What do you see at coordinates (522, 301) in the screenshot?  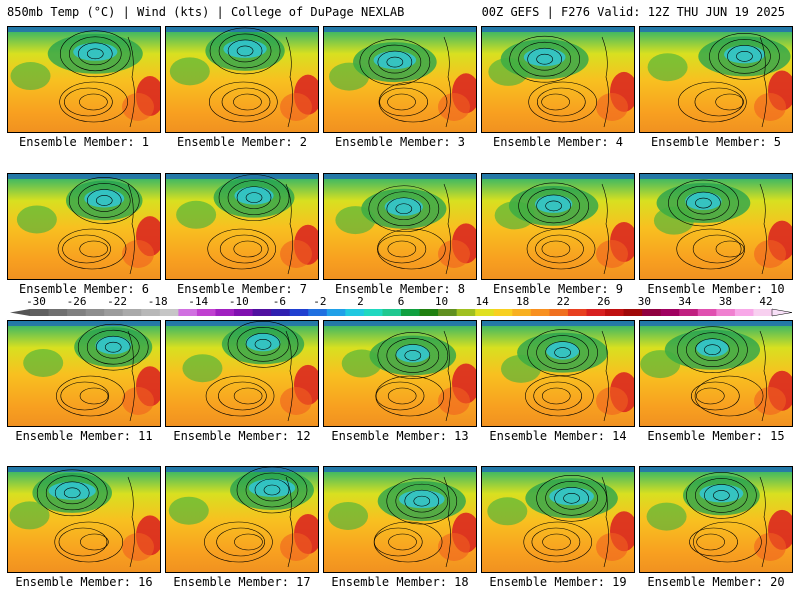 I see `colorbar-tick-label: 18` at bounding box center [522, 301].